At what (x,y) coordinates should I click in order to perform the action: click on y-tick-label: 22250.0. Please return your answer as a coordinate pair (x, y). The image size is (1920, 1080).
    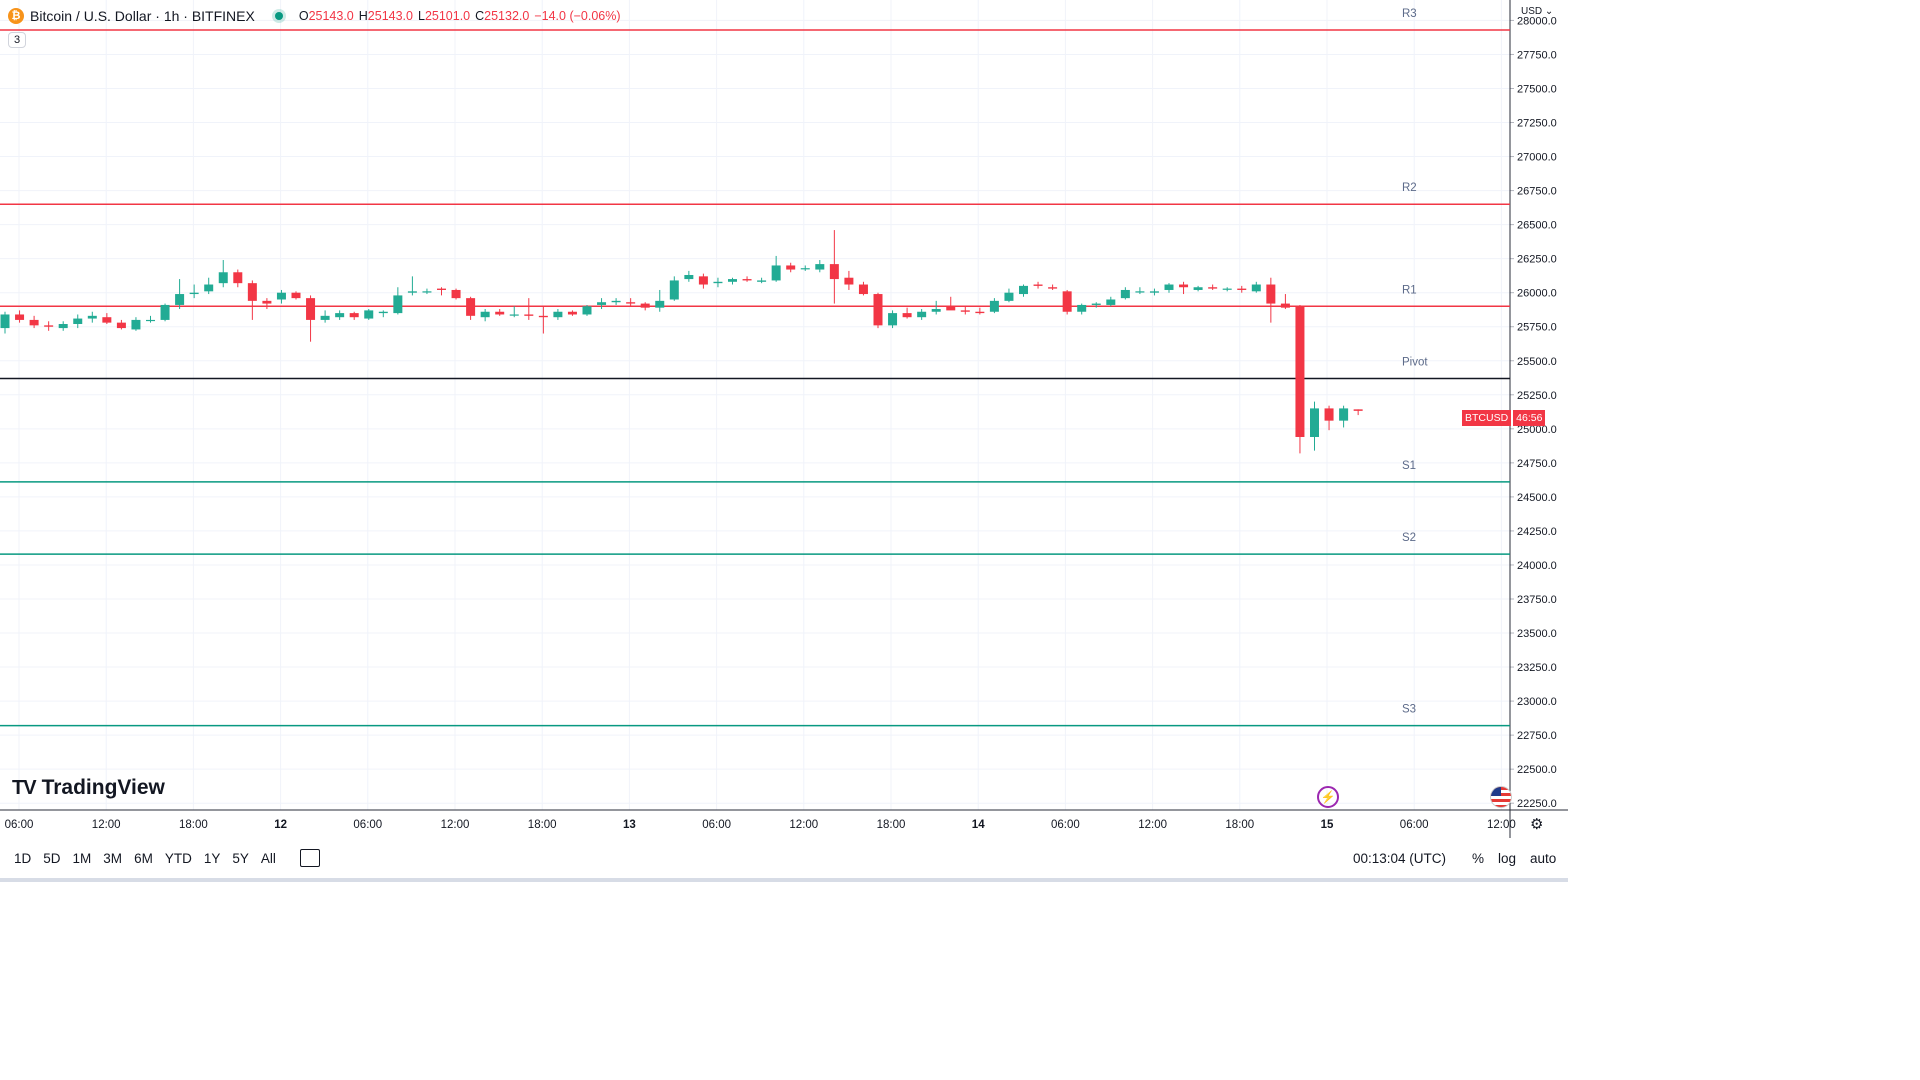
    Looking at the image, I should click on (1537, 804).